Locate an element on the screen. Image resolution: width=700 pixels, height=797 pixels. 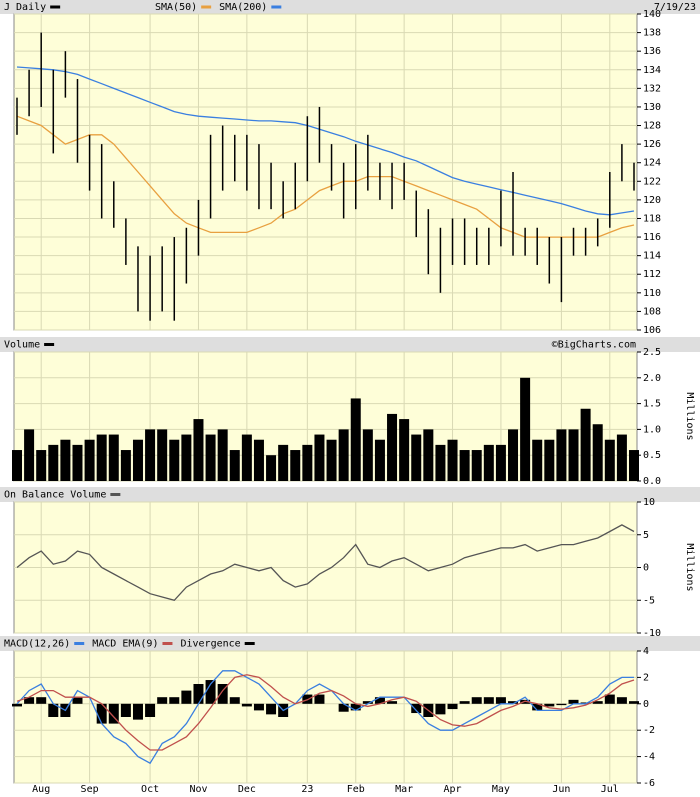
legend-label: MACD(12,26) is located at coordinates (37, 644).